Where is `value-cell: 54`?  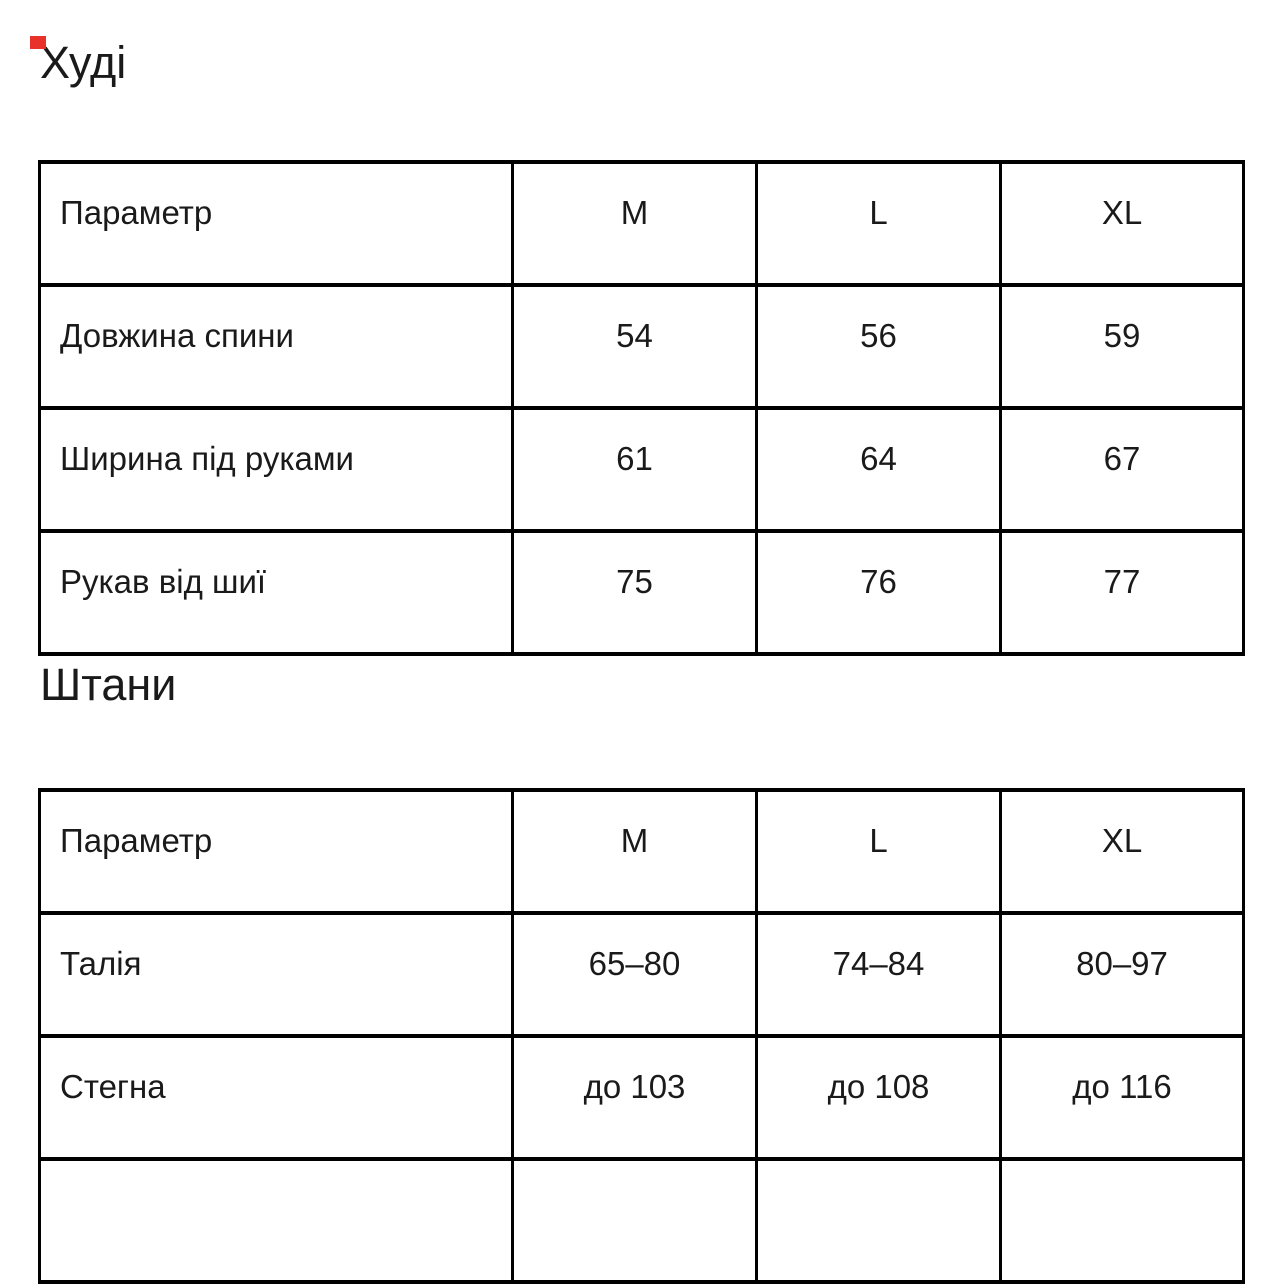
value-cell: 54 is located at coordinates (634, 346).